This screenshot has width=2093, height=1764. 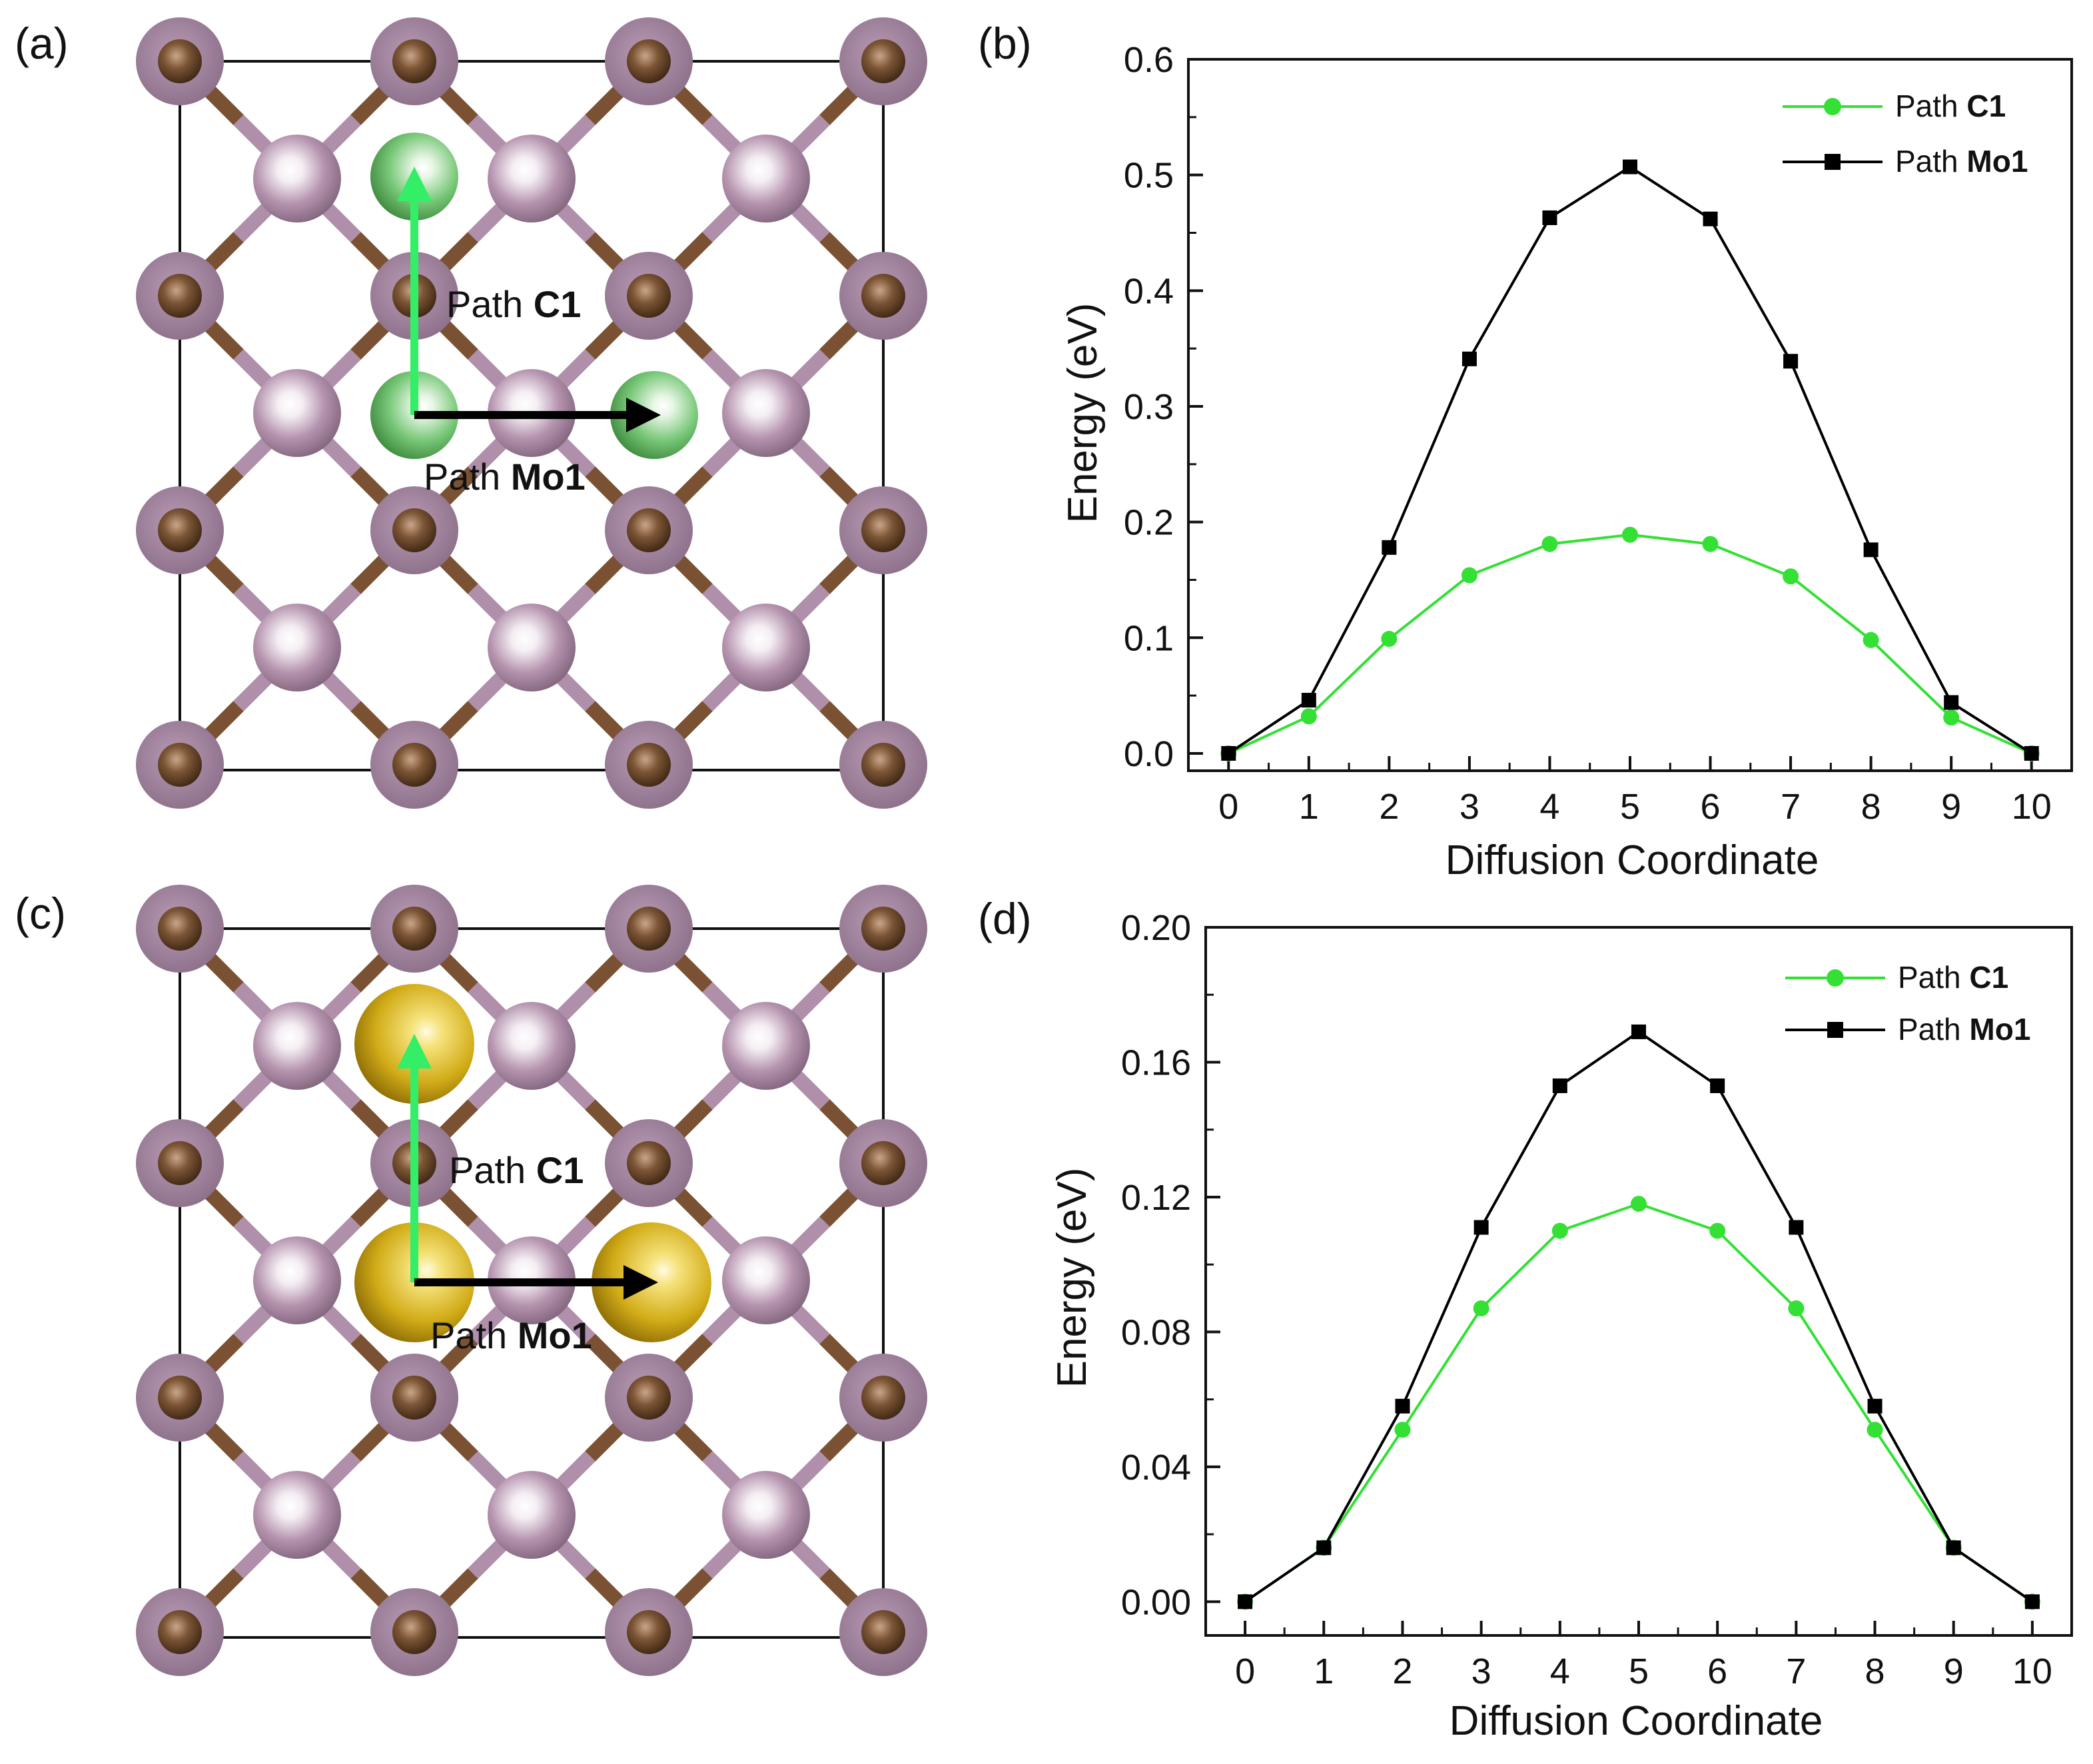 I want to click on y-tick-label: 0.12, so click(x=1156, y=1198).